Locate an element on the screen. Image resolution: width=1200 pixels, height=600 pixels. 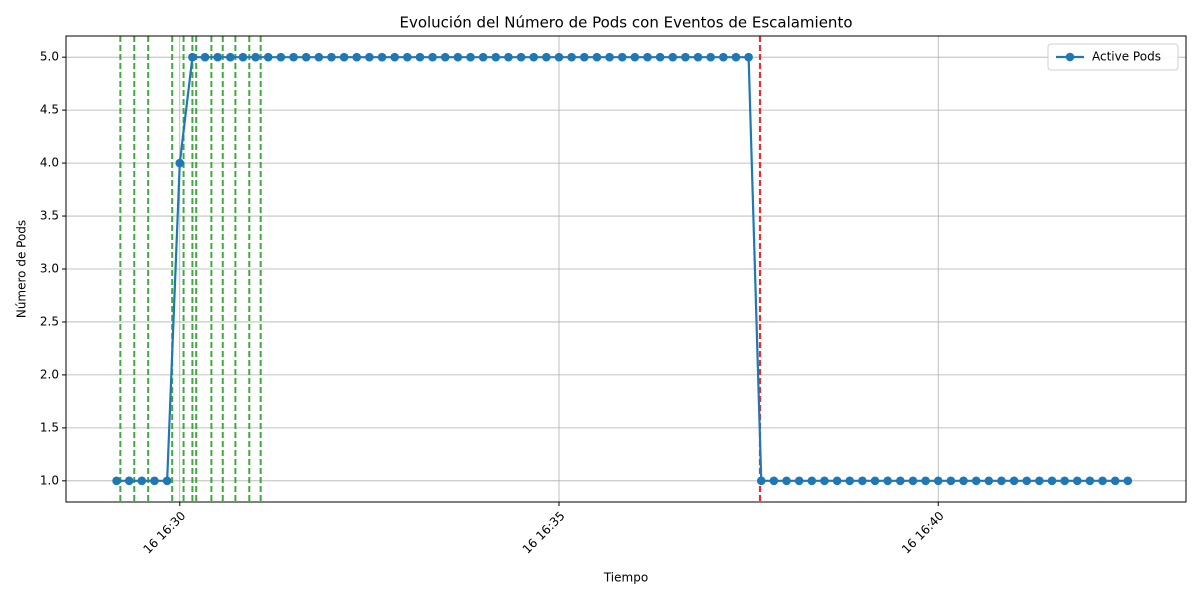
x-tick-label: 16 16:30 is located at coordinates (165, 533).